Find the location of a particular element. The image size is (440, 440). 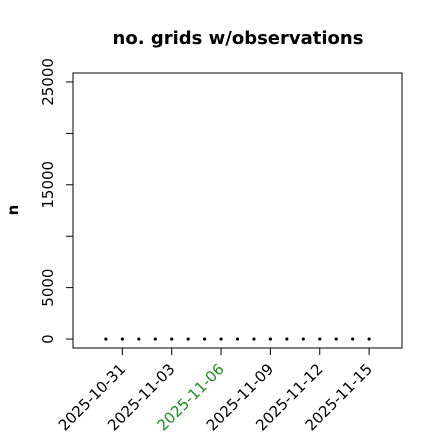

y-tick-label: 0 is located at coordinates (48, 339).